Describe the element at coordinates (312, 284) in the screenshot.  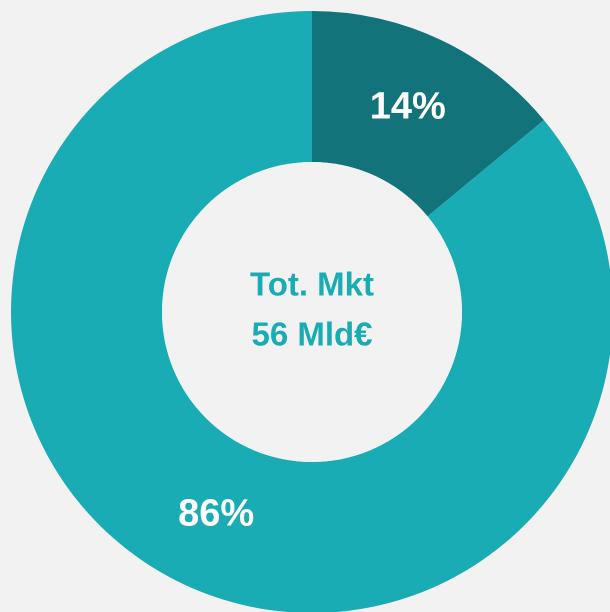
I see `center-label: Tot. Mkt` at that location.